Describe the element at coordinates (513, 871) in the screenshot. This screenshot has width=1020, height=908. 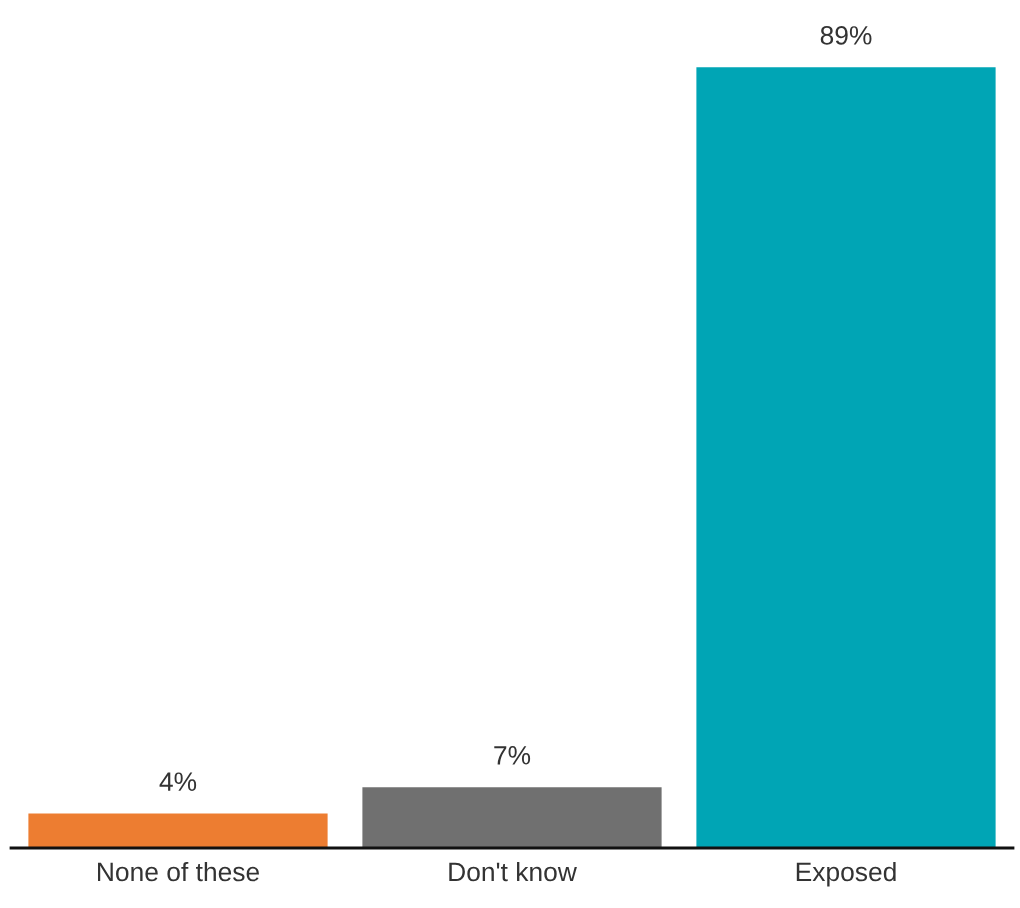
I see `x-tick-label: Don't know` at that location.